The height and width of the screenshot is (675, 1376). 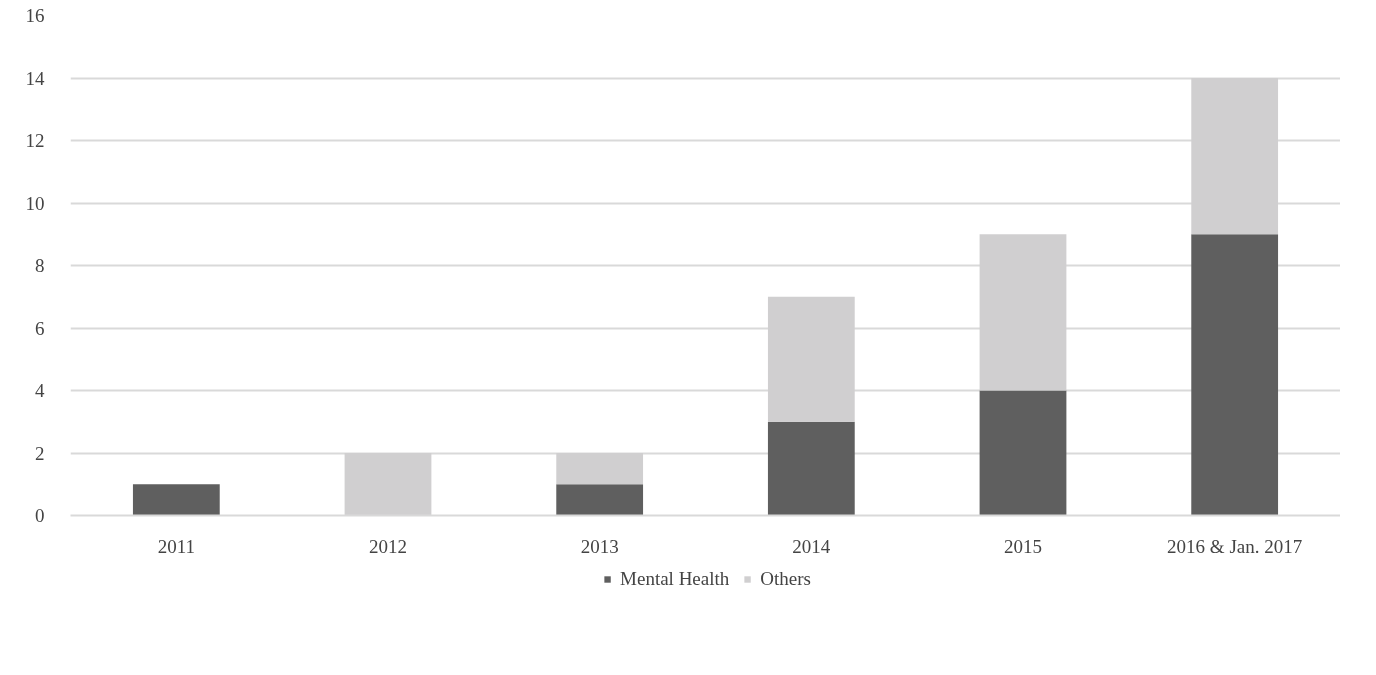 I want to click on y-tick-label: 6, so click(x=40, y=328).